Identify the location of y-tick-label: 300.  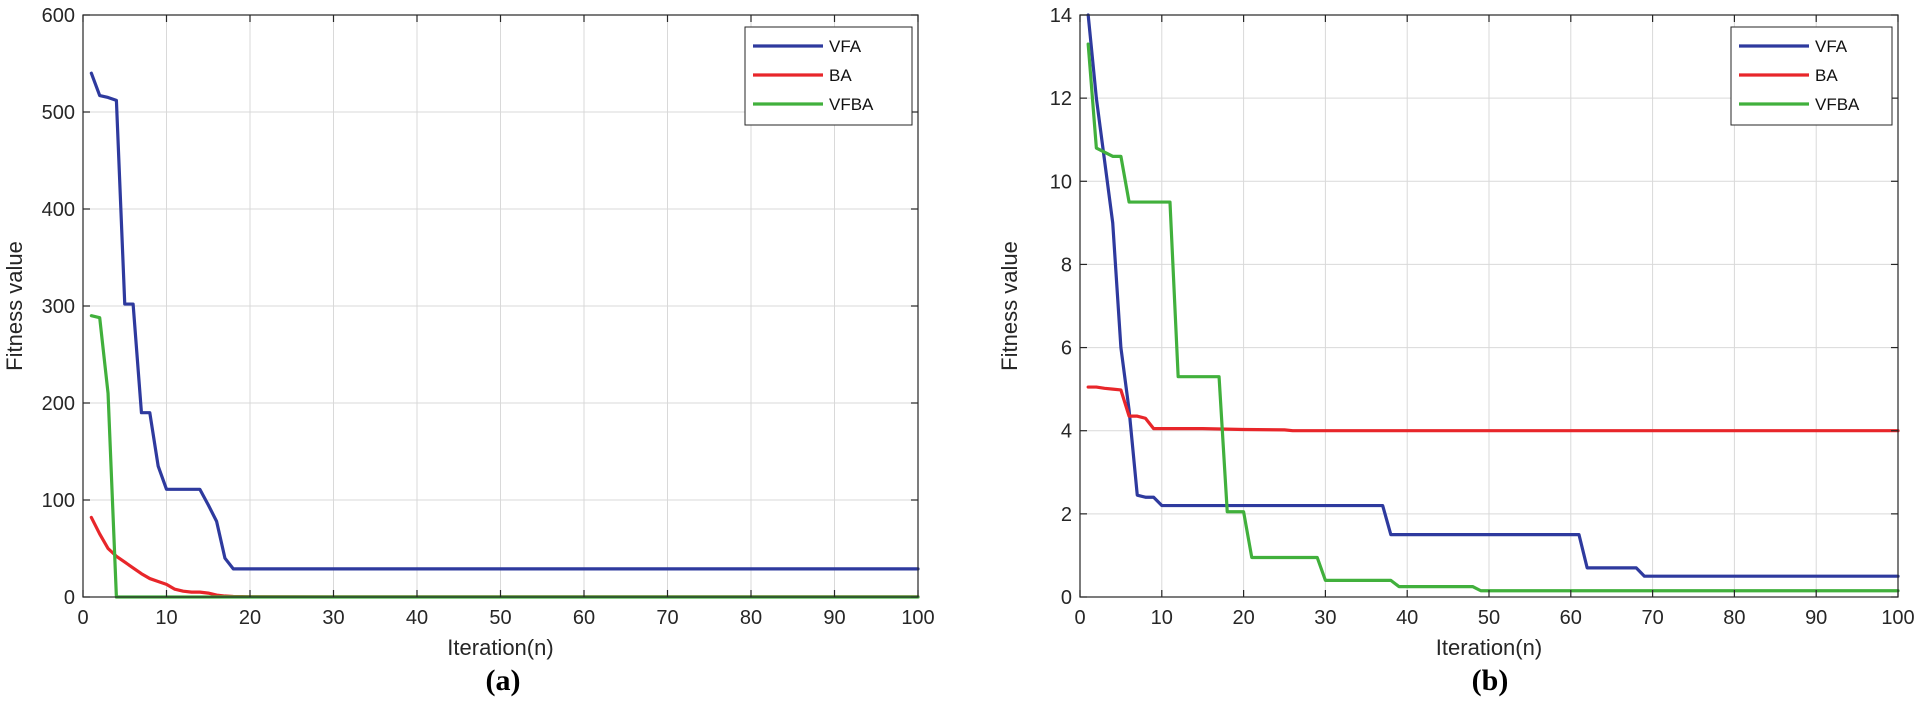
(58, 307).